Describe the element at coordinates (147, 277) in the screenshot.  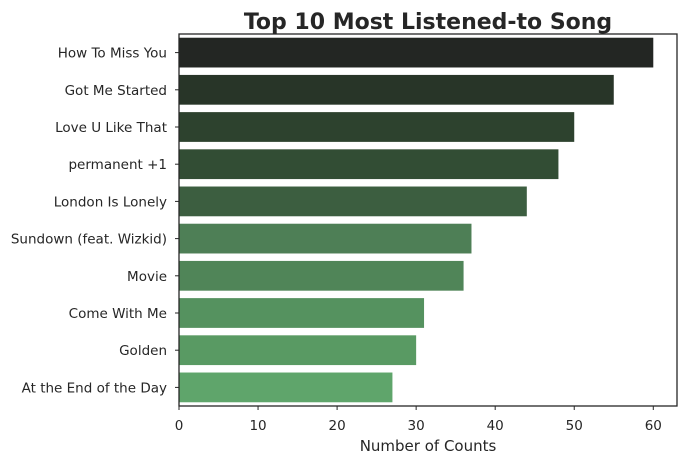
I see `category-label: Movie` at that location.